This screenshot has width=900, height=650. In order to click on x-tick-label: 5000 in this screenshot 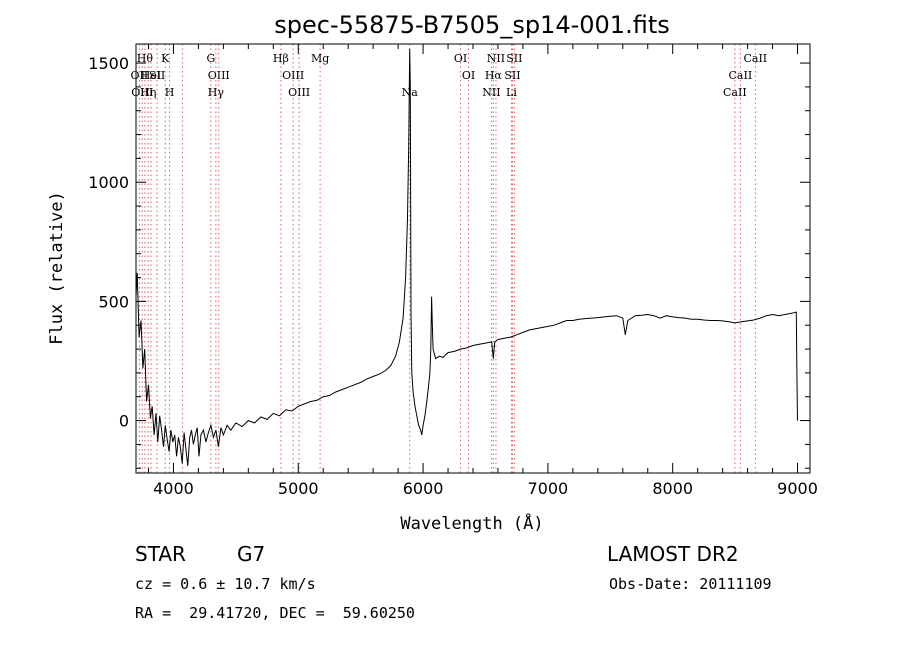, I will do `click(298, 488)`.